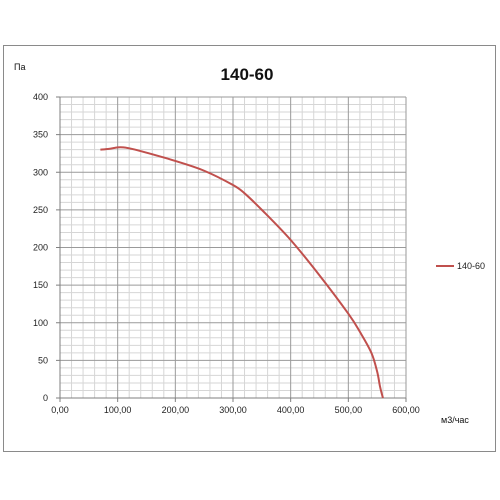  Describe the element at coordinates (40, 210) in the screenshot. I see `y-tick-label: 250` at that location.